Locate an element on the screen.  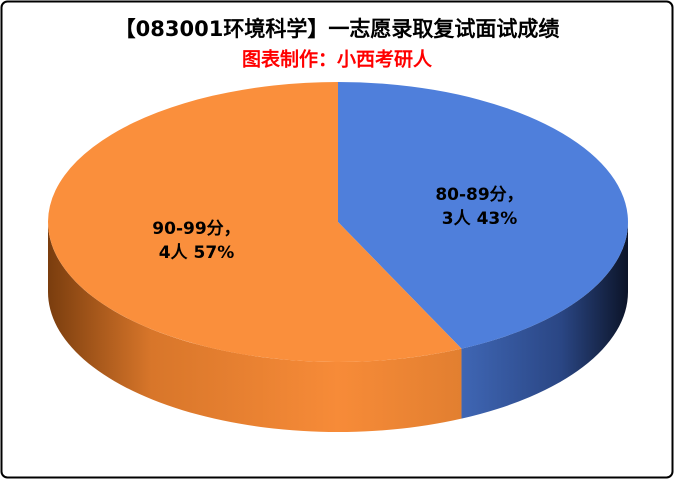
slice-value: 3人 43% is located at coordinates (480, 219).